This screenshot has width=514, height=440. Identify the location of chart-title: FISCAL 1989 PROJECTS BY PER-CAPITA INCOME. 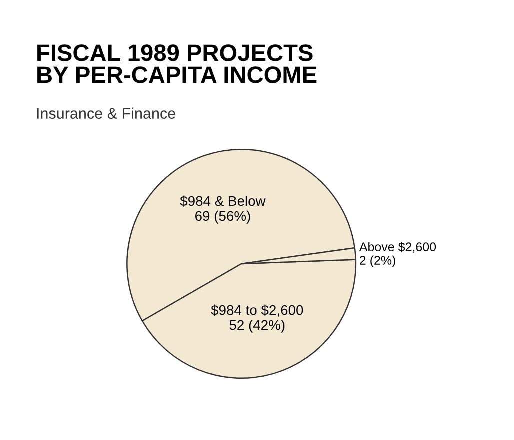
(177, 64).